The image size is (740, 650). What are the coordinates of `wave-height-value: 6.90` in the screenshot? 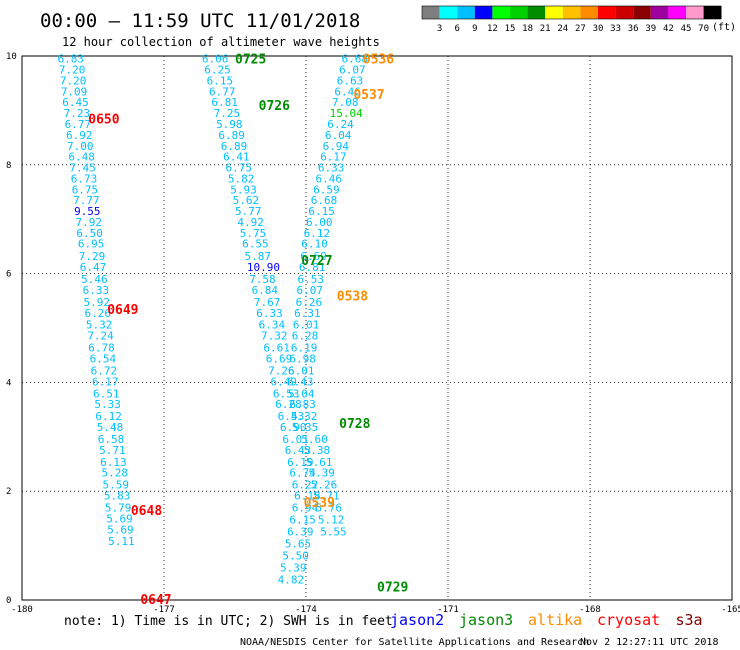 It's located at (293, 427).